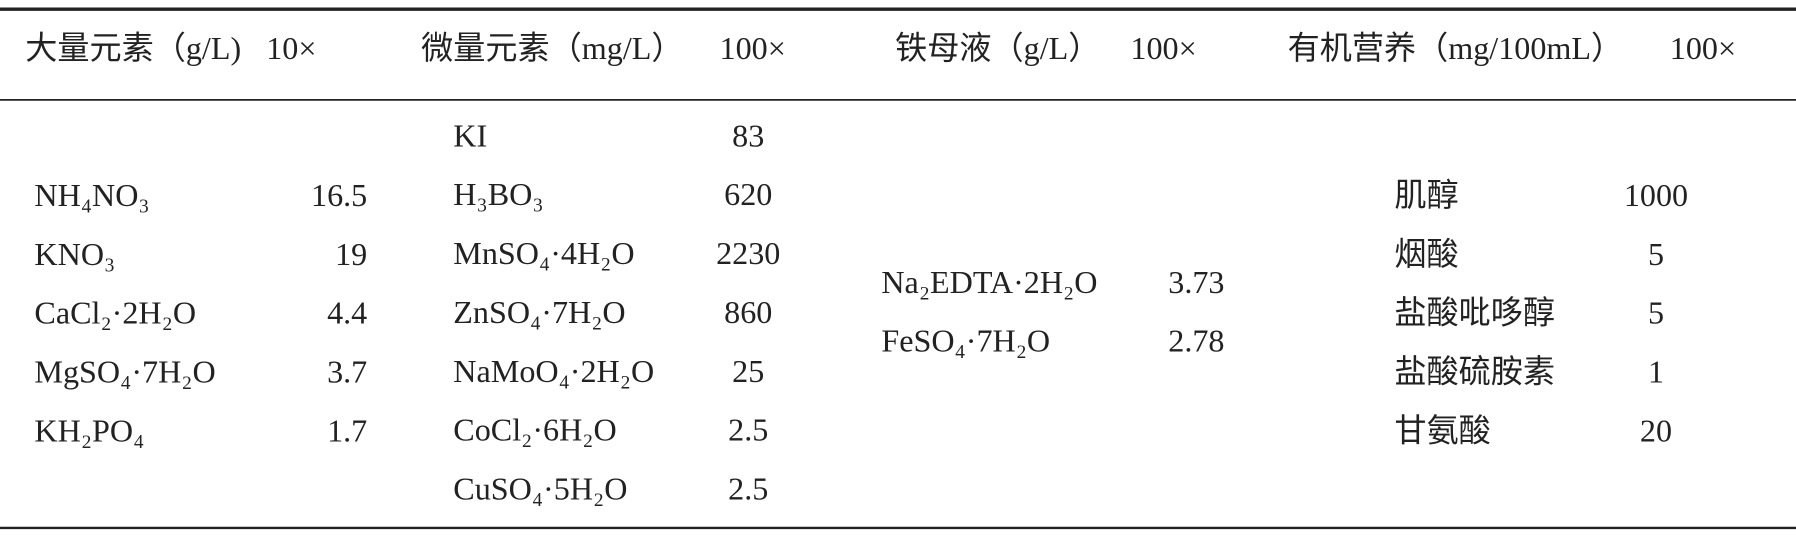 The image size is (1796, 536). Describe the element at coordinates (997, 48) in the screenshot. I see `header-title: 铁母液（g/L）` at that location.